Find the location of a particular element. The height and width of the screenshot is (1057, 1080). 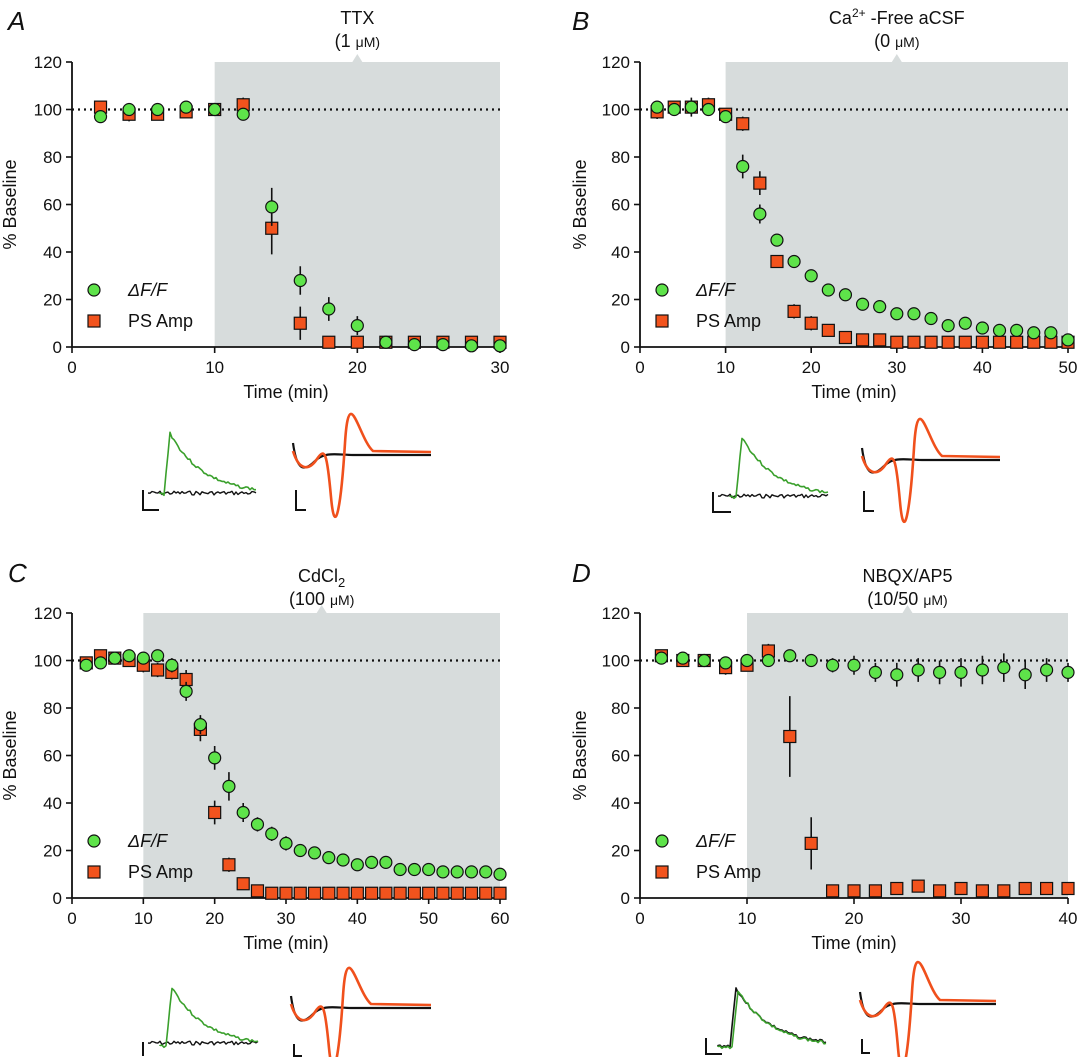

y-tick-label: 100 is located at coordinates (616, 661).